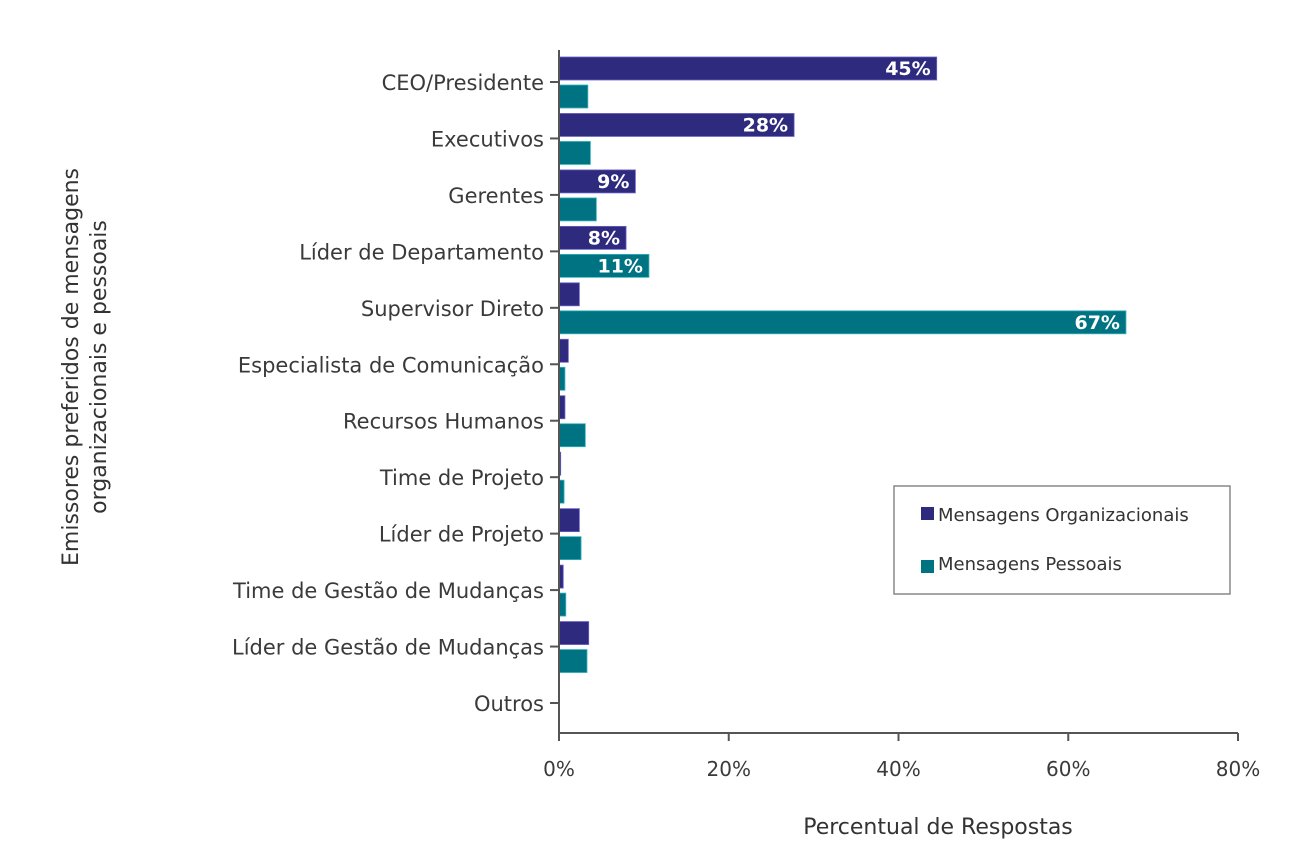 The image size is (1302, 868). Describe the element at coordinates (604, 238) in the screenshot. I see `data-label: 8%` at that location.